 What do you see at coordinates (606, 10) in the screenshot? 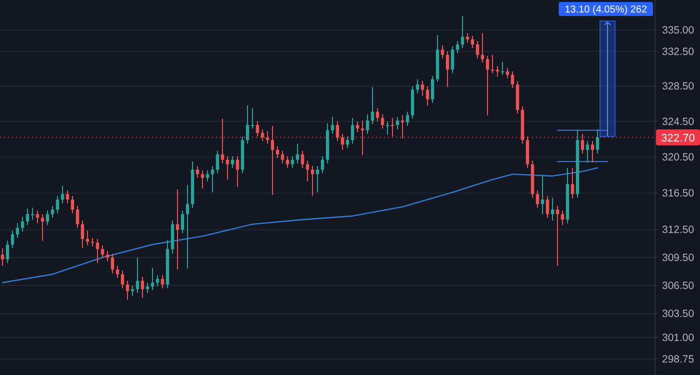
I see `annotation: 13.10 (4.05%) 262` at bounding box center [606, 10].